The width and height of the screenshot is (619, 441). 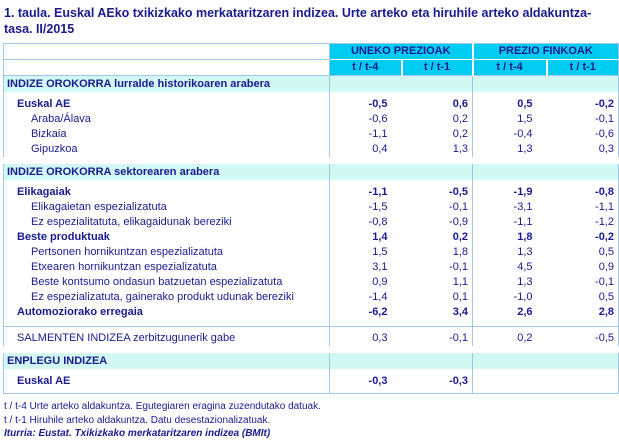 I want to click on table-row: Beste produktuak 1,4 0,2 1,8 -0,2, so click(x=311, y=237).